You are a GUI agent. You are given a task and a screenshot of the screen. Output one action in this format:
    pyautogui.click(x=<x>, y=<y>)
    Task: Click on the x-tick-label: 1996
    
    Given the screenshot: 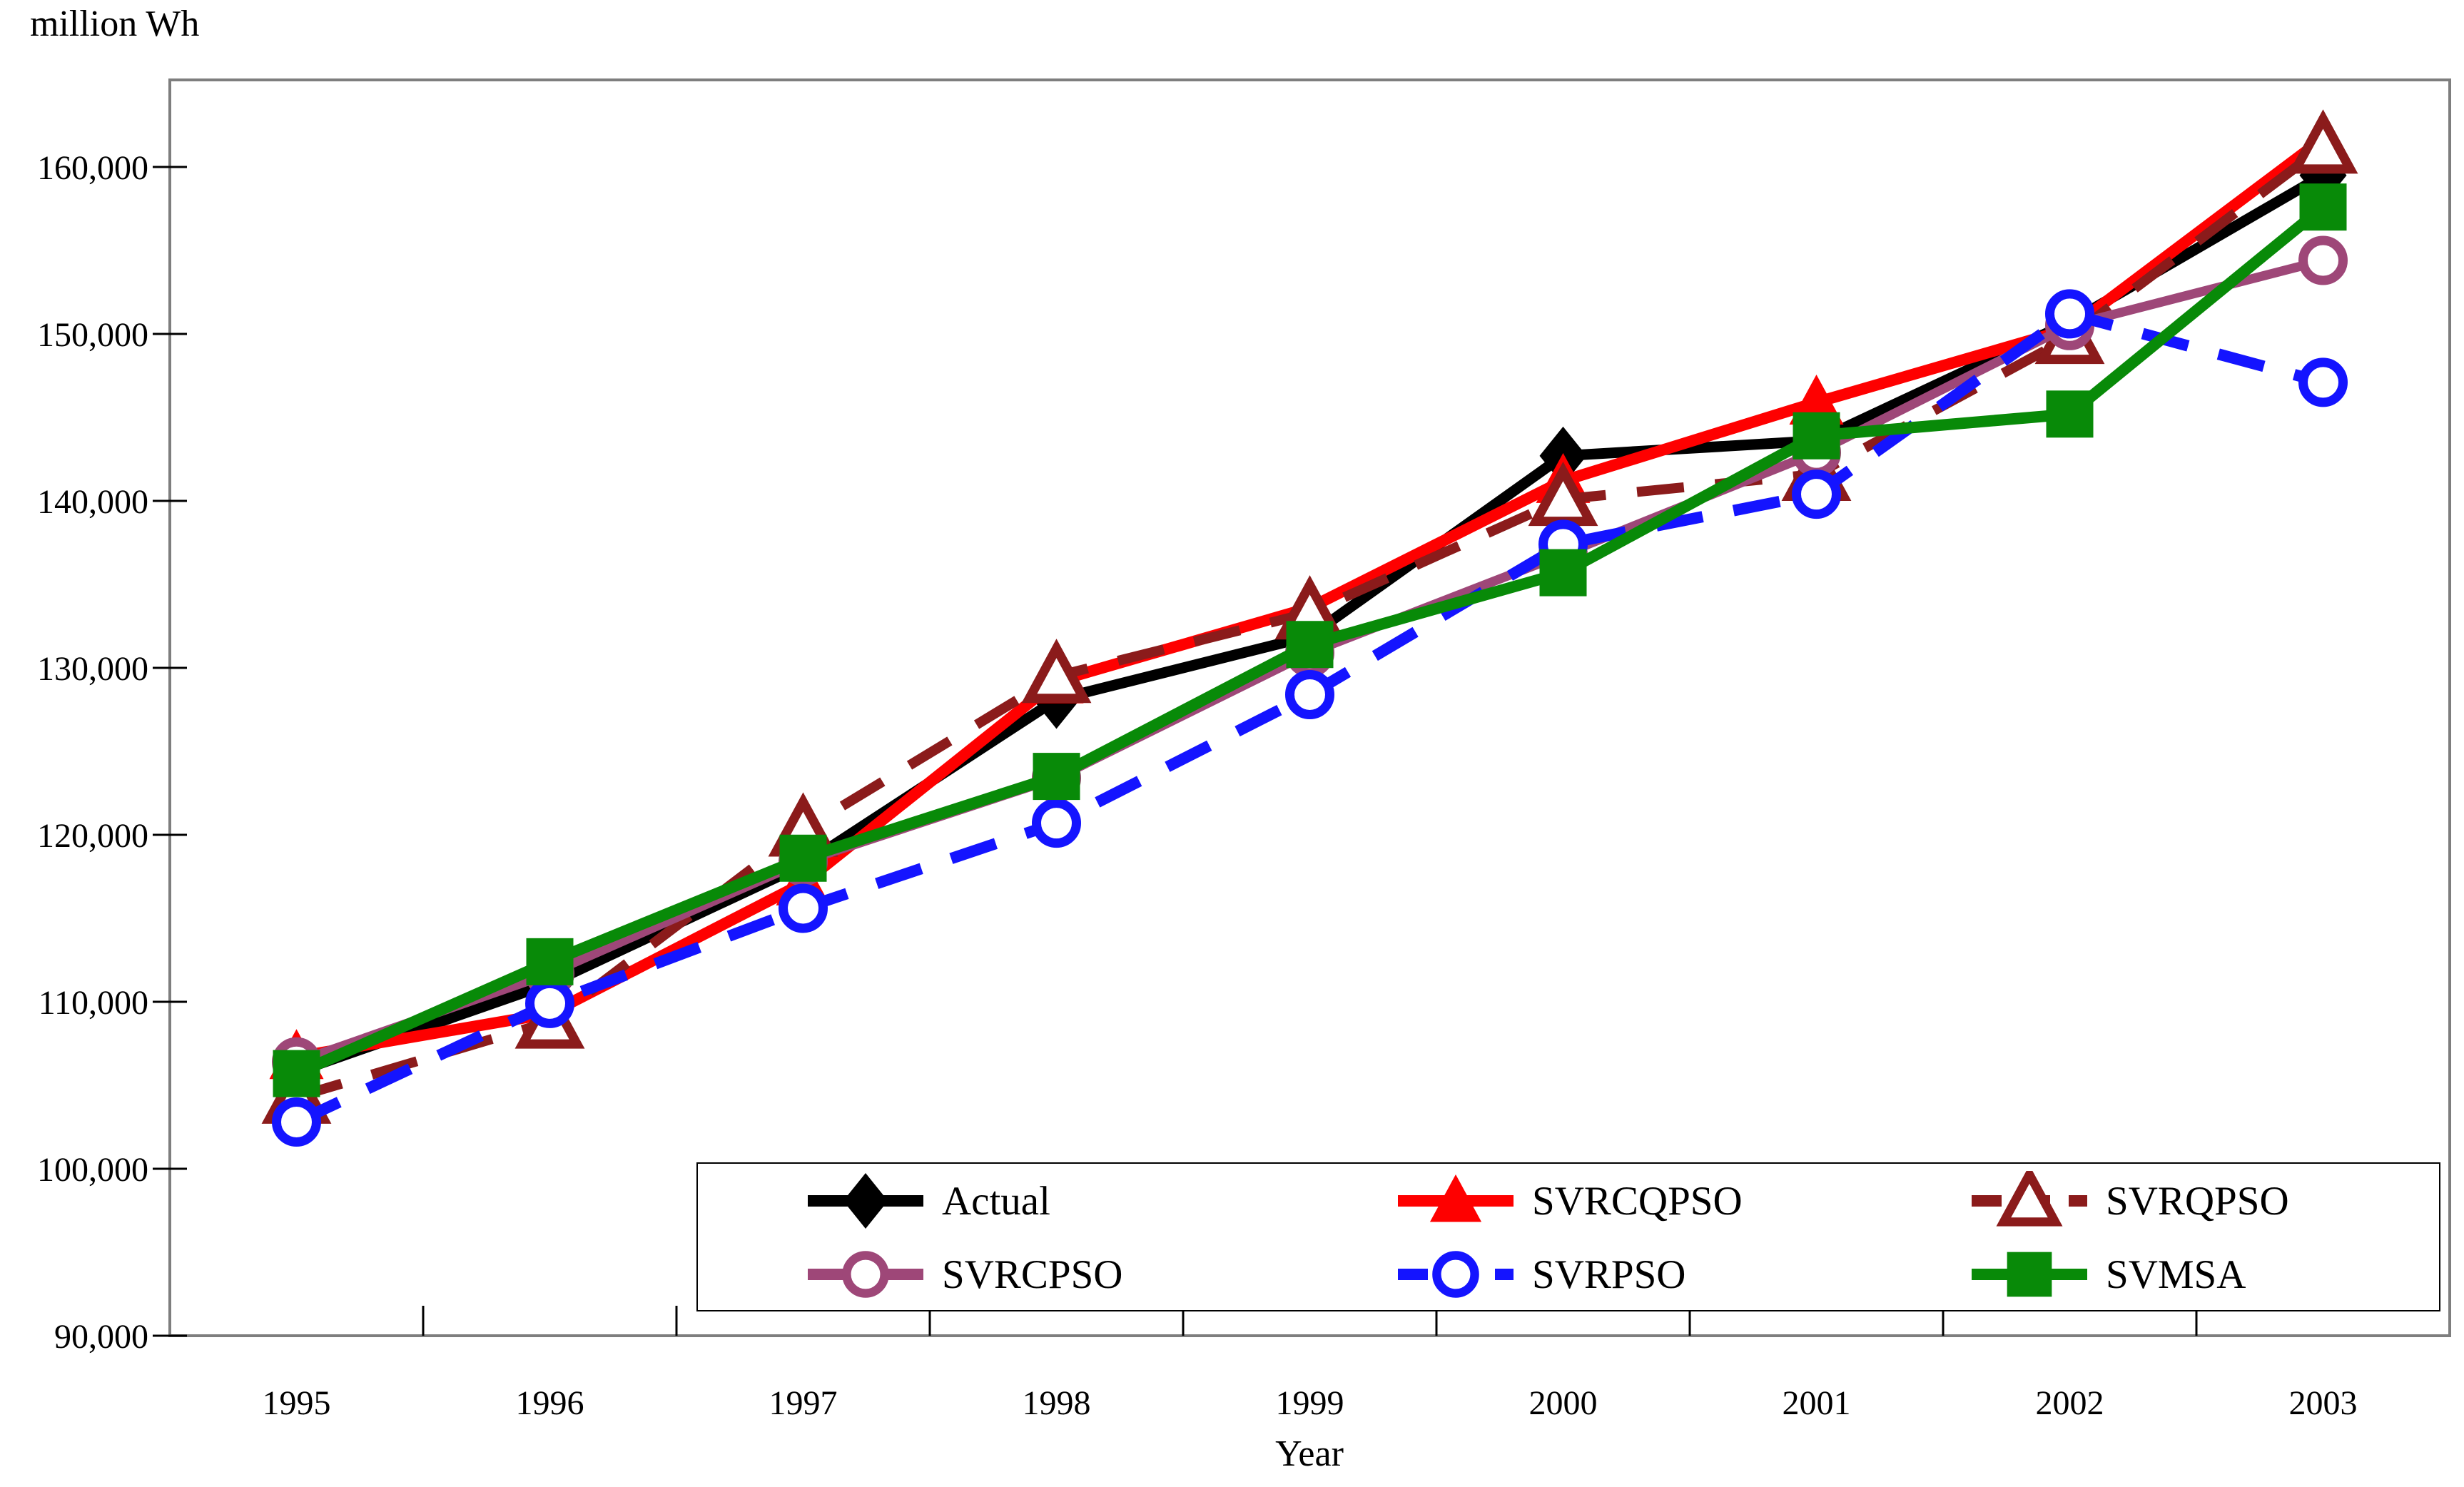 What is the action you would take?
    pyautogui.click(x=550, y=1403)
    